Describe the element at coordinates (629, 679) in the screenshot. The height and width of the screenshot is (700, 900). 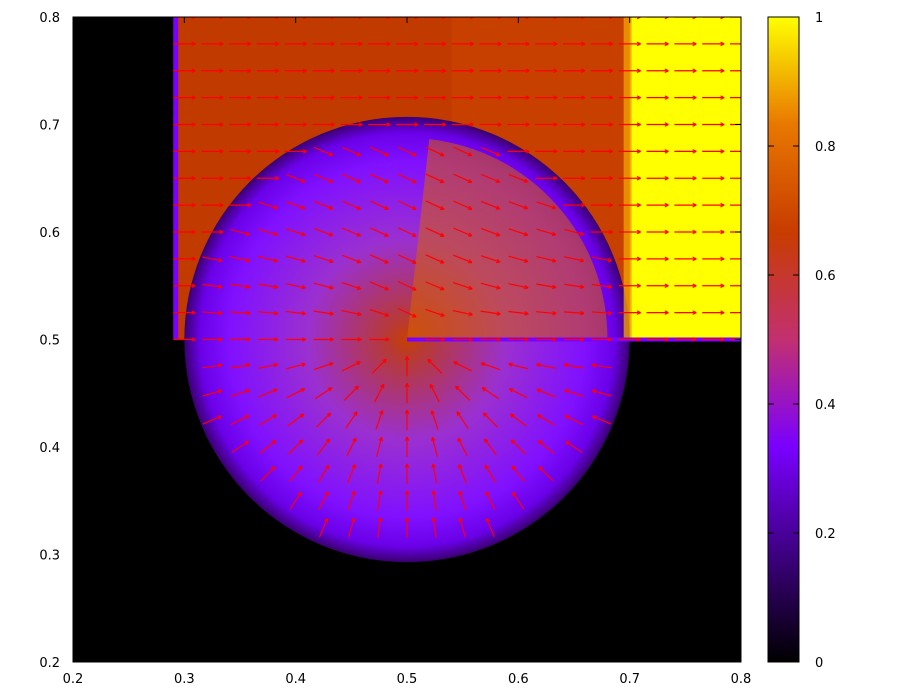
I see `x-tick-label: 0.7` at that location.